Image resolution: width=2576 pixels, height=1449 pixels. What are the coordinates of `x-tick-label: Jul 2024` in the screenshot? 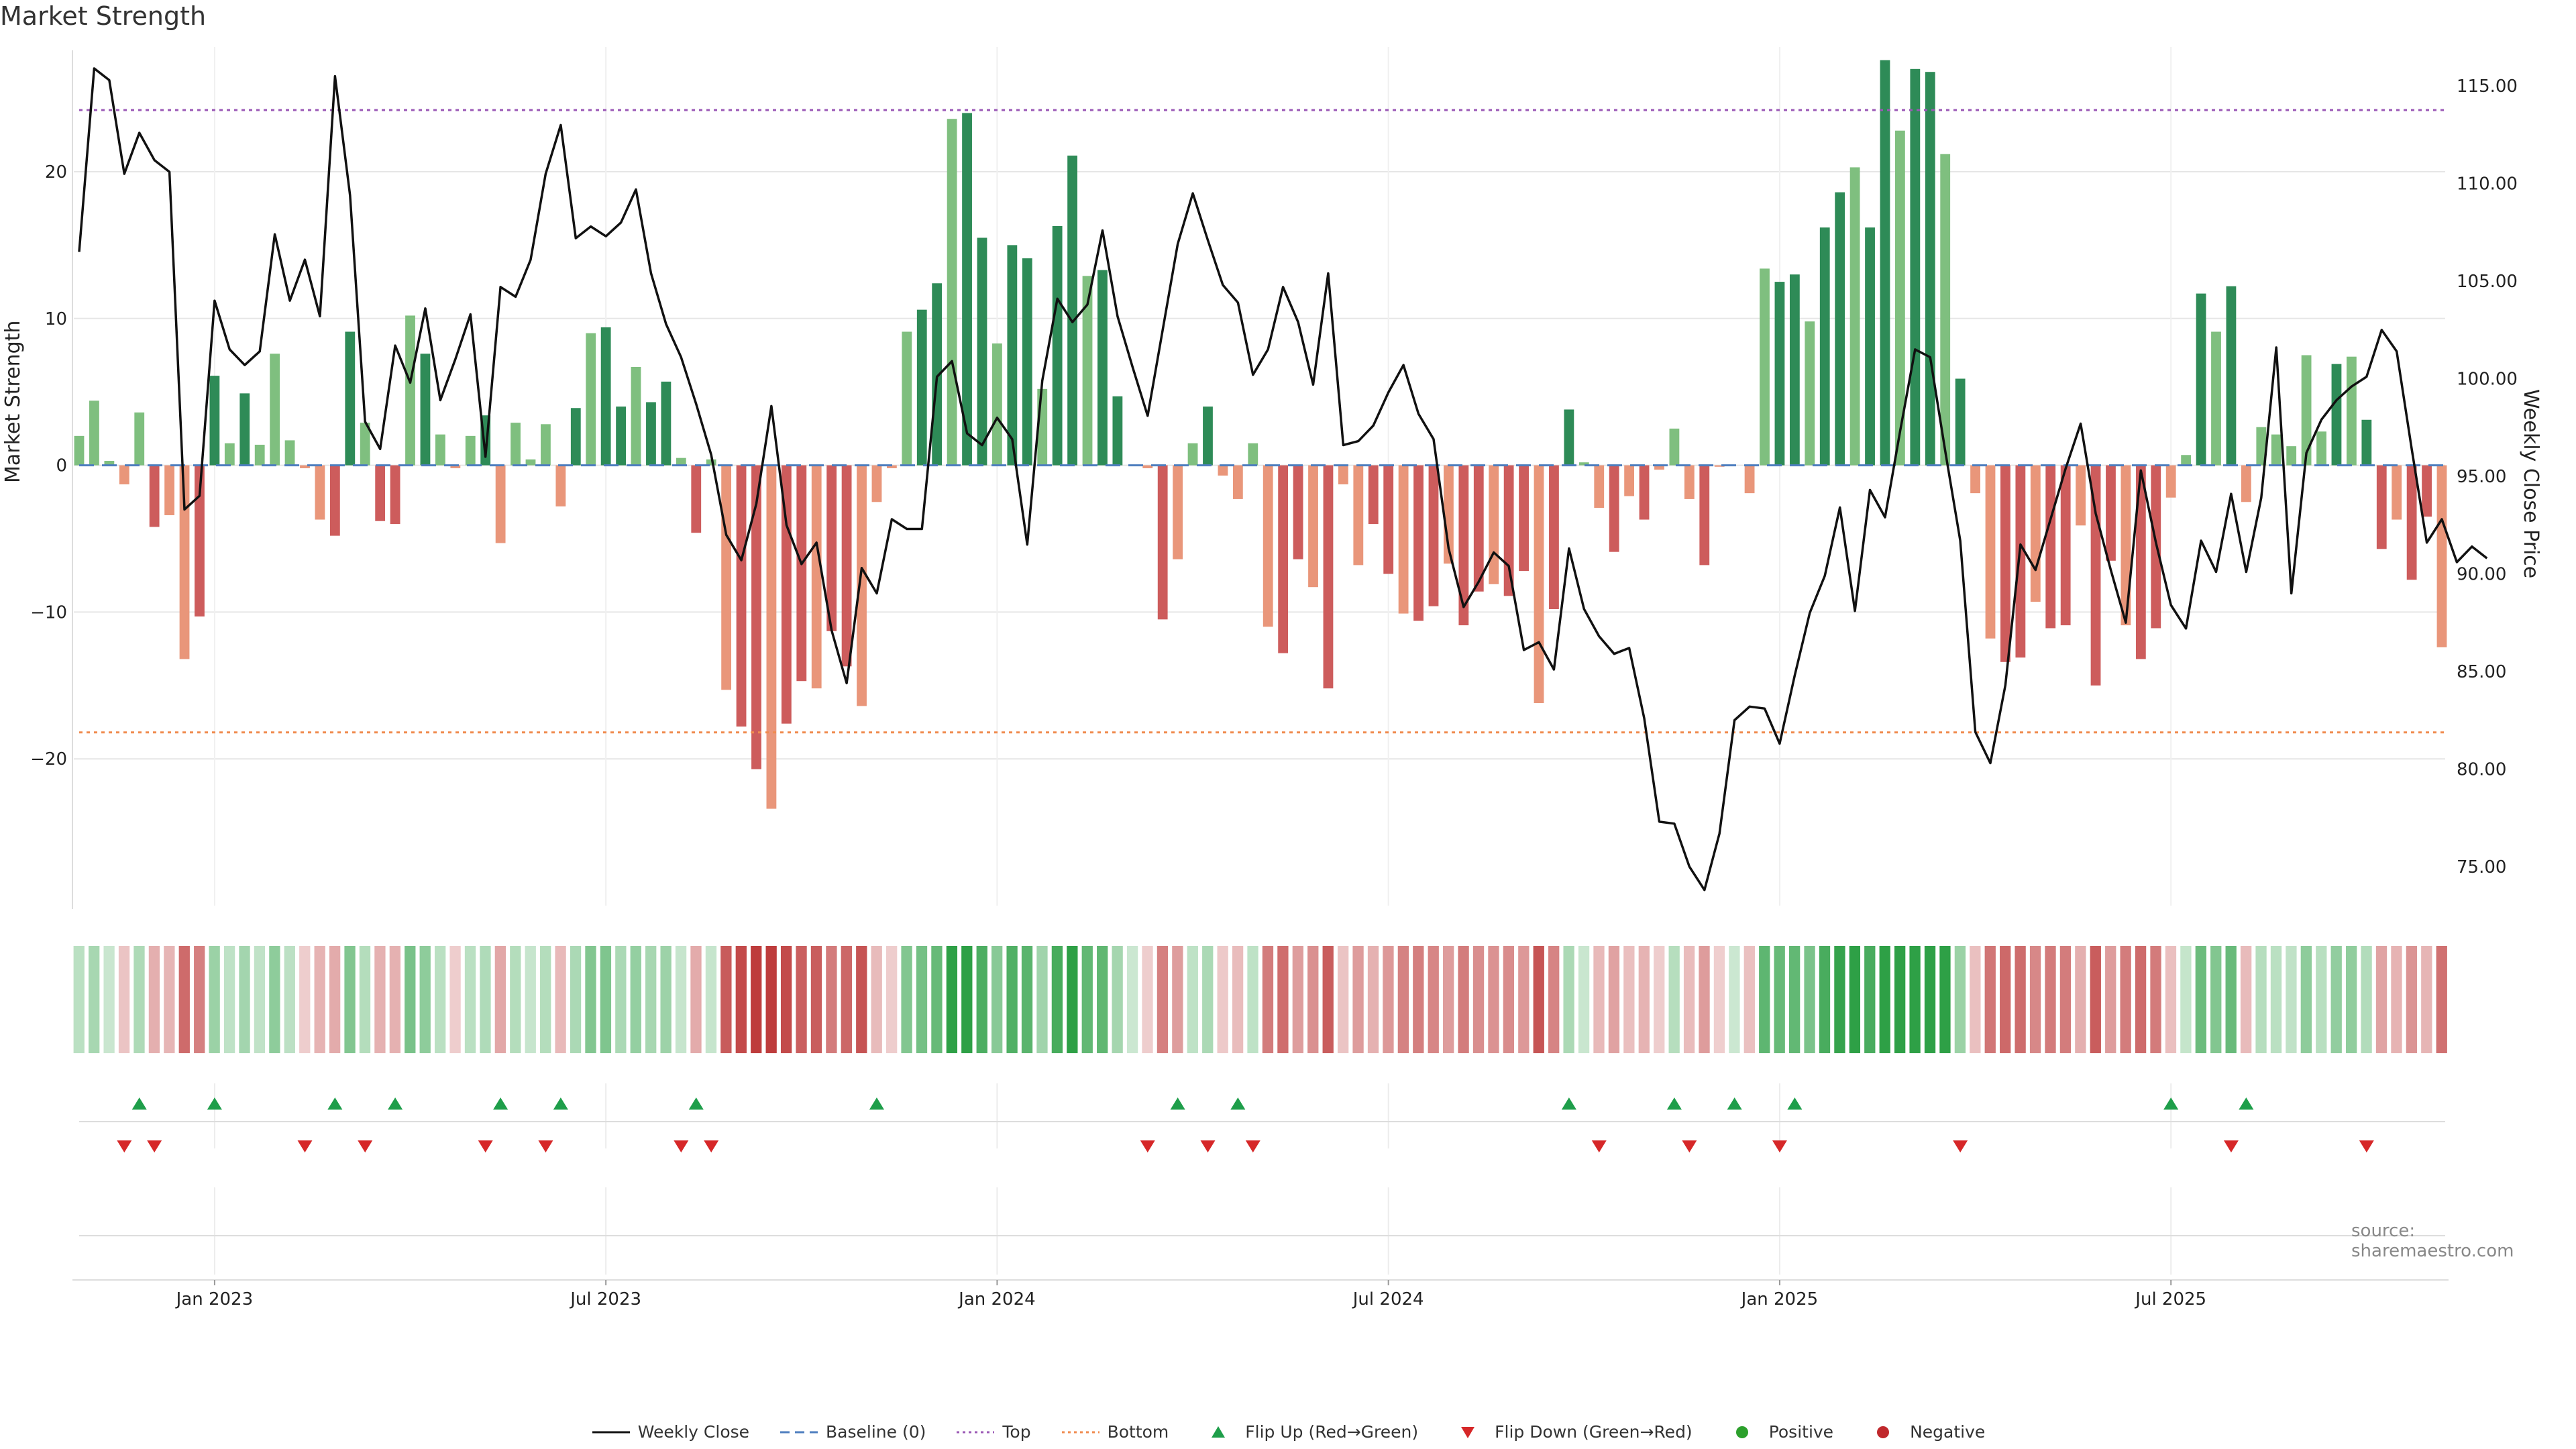 It's located at (1388, 1299).